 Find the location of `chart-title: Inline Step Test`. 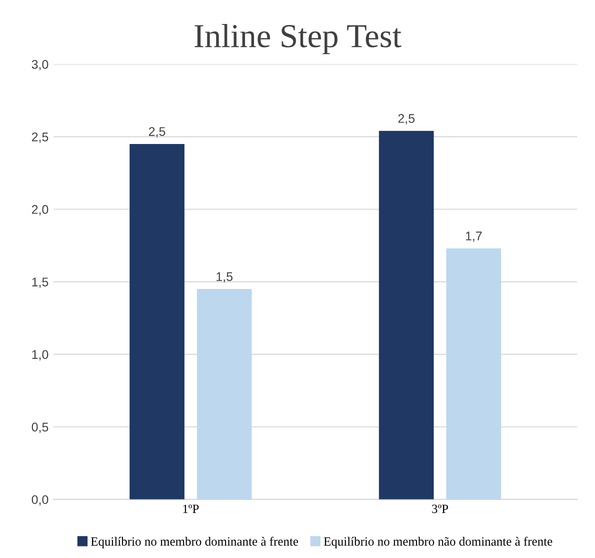

chart-title: Inline Step Test is located at coordinates (298, 39).